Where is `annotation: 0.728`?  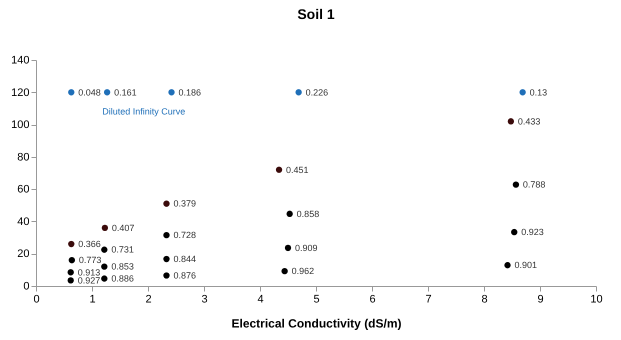 annotation: 0.728 is located at coordinates (184, 235).